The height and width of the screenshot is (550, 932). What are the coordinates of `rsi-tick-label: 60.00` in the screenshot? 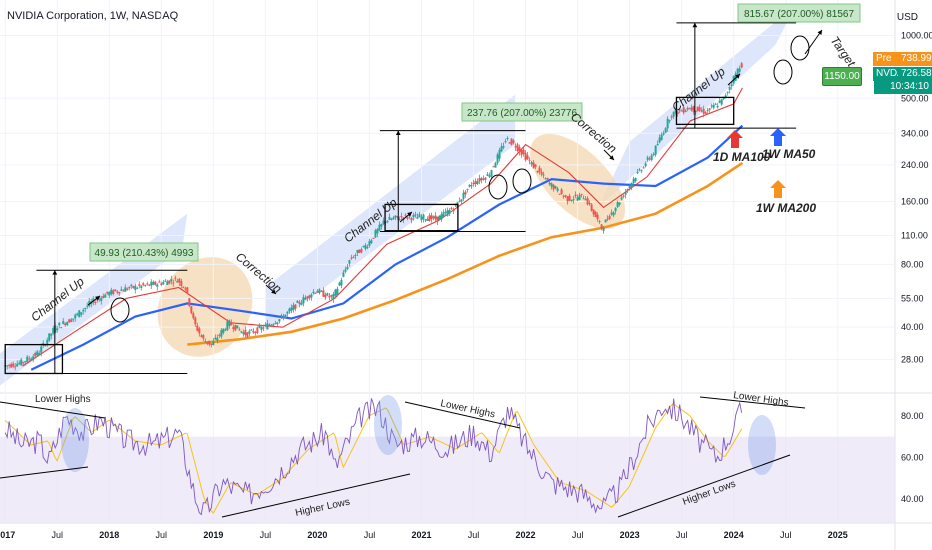 It's located at (912, 458).